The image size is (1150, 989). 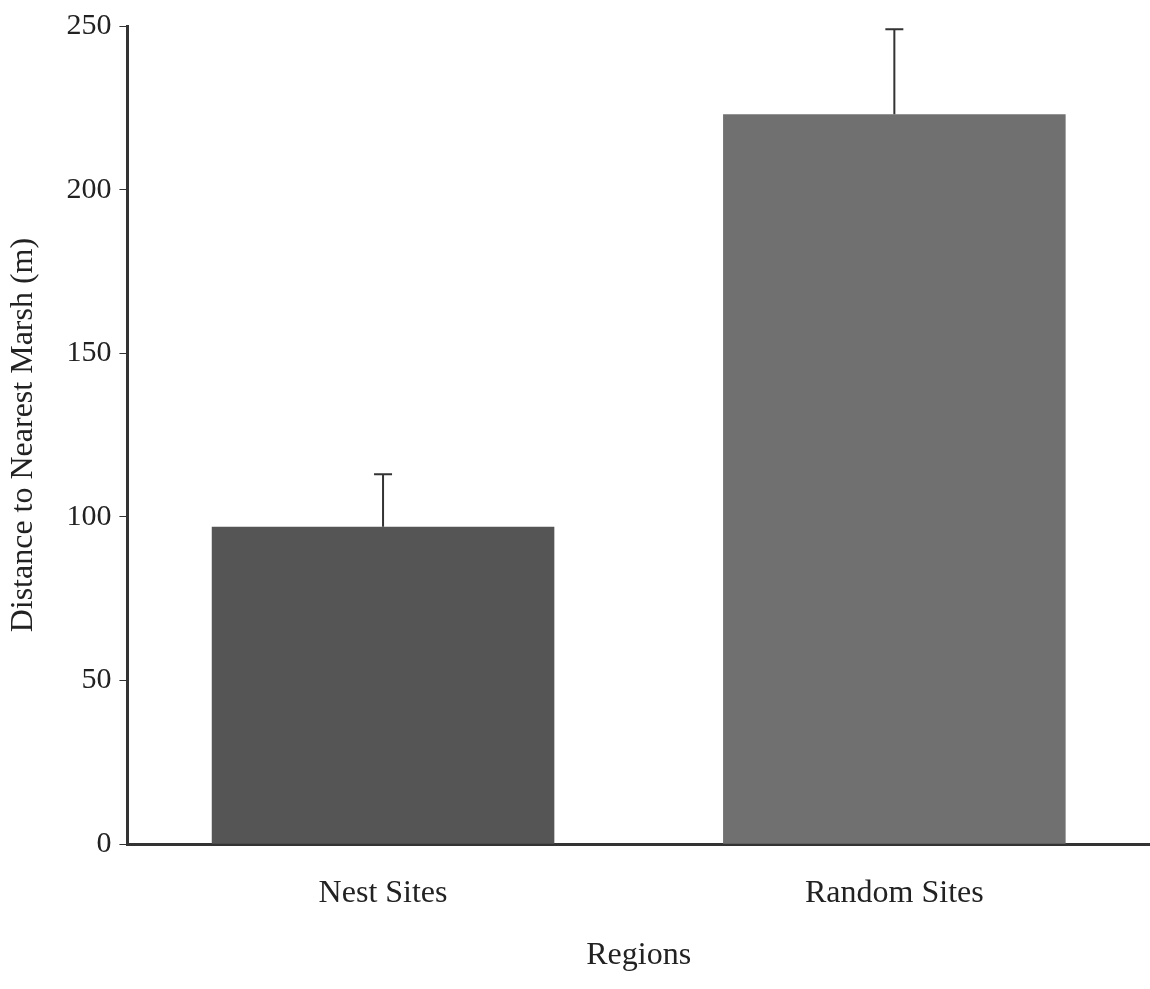 I want to click on y-tick-label: 200, so click(x=89, y=187).